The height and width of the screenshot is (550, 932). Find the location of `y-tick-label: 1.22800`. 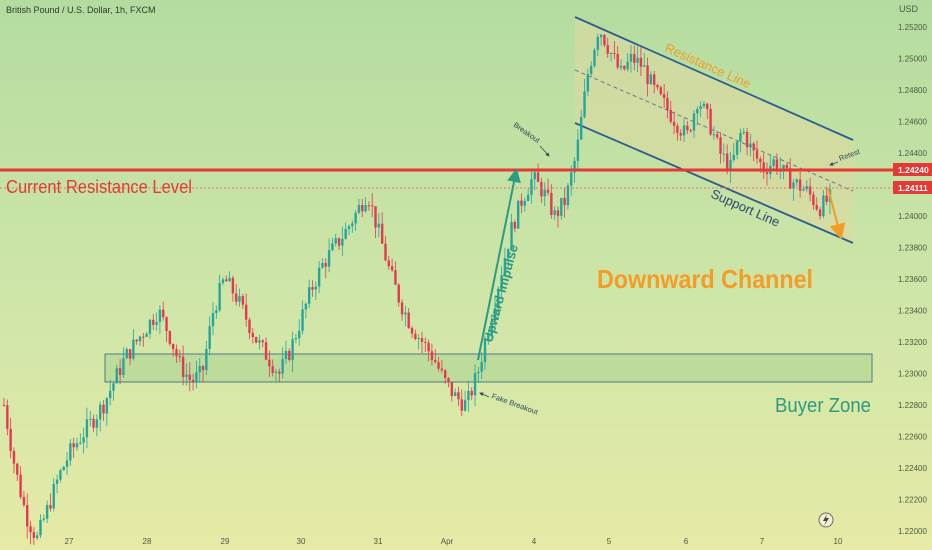

y-tick-label: 1.22800 is located at coordinates (912, 405).